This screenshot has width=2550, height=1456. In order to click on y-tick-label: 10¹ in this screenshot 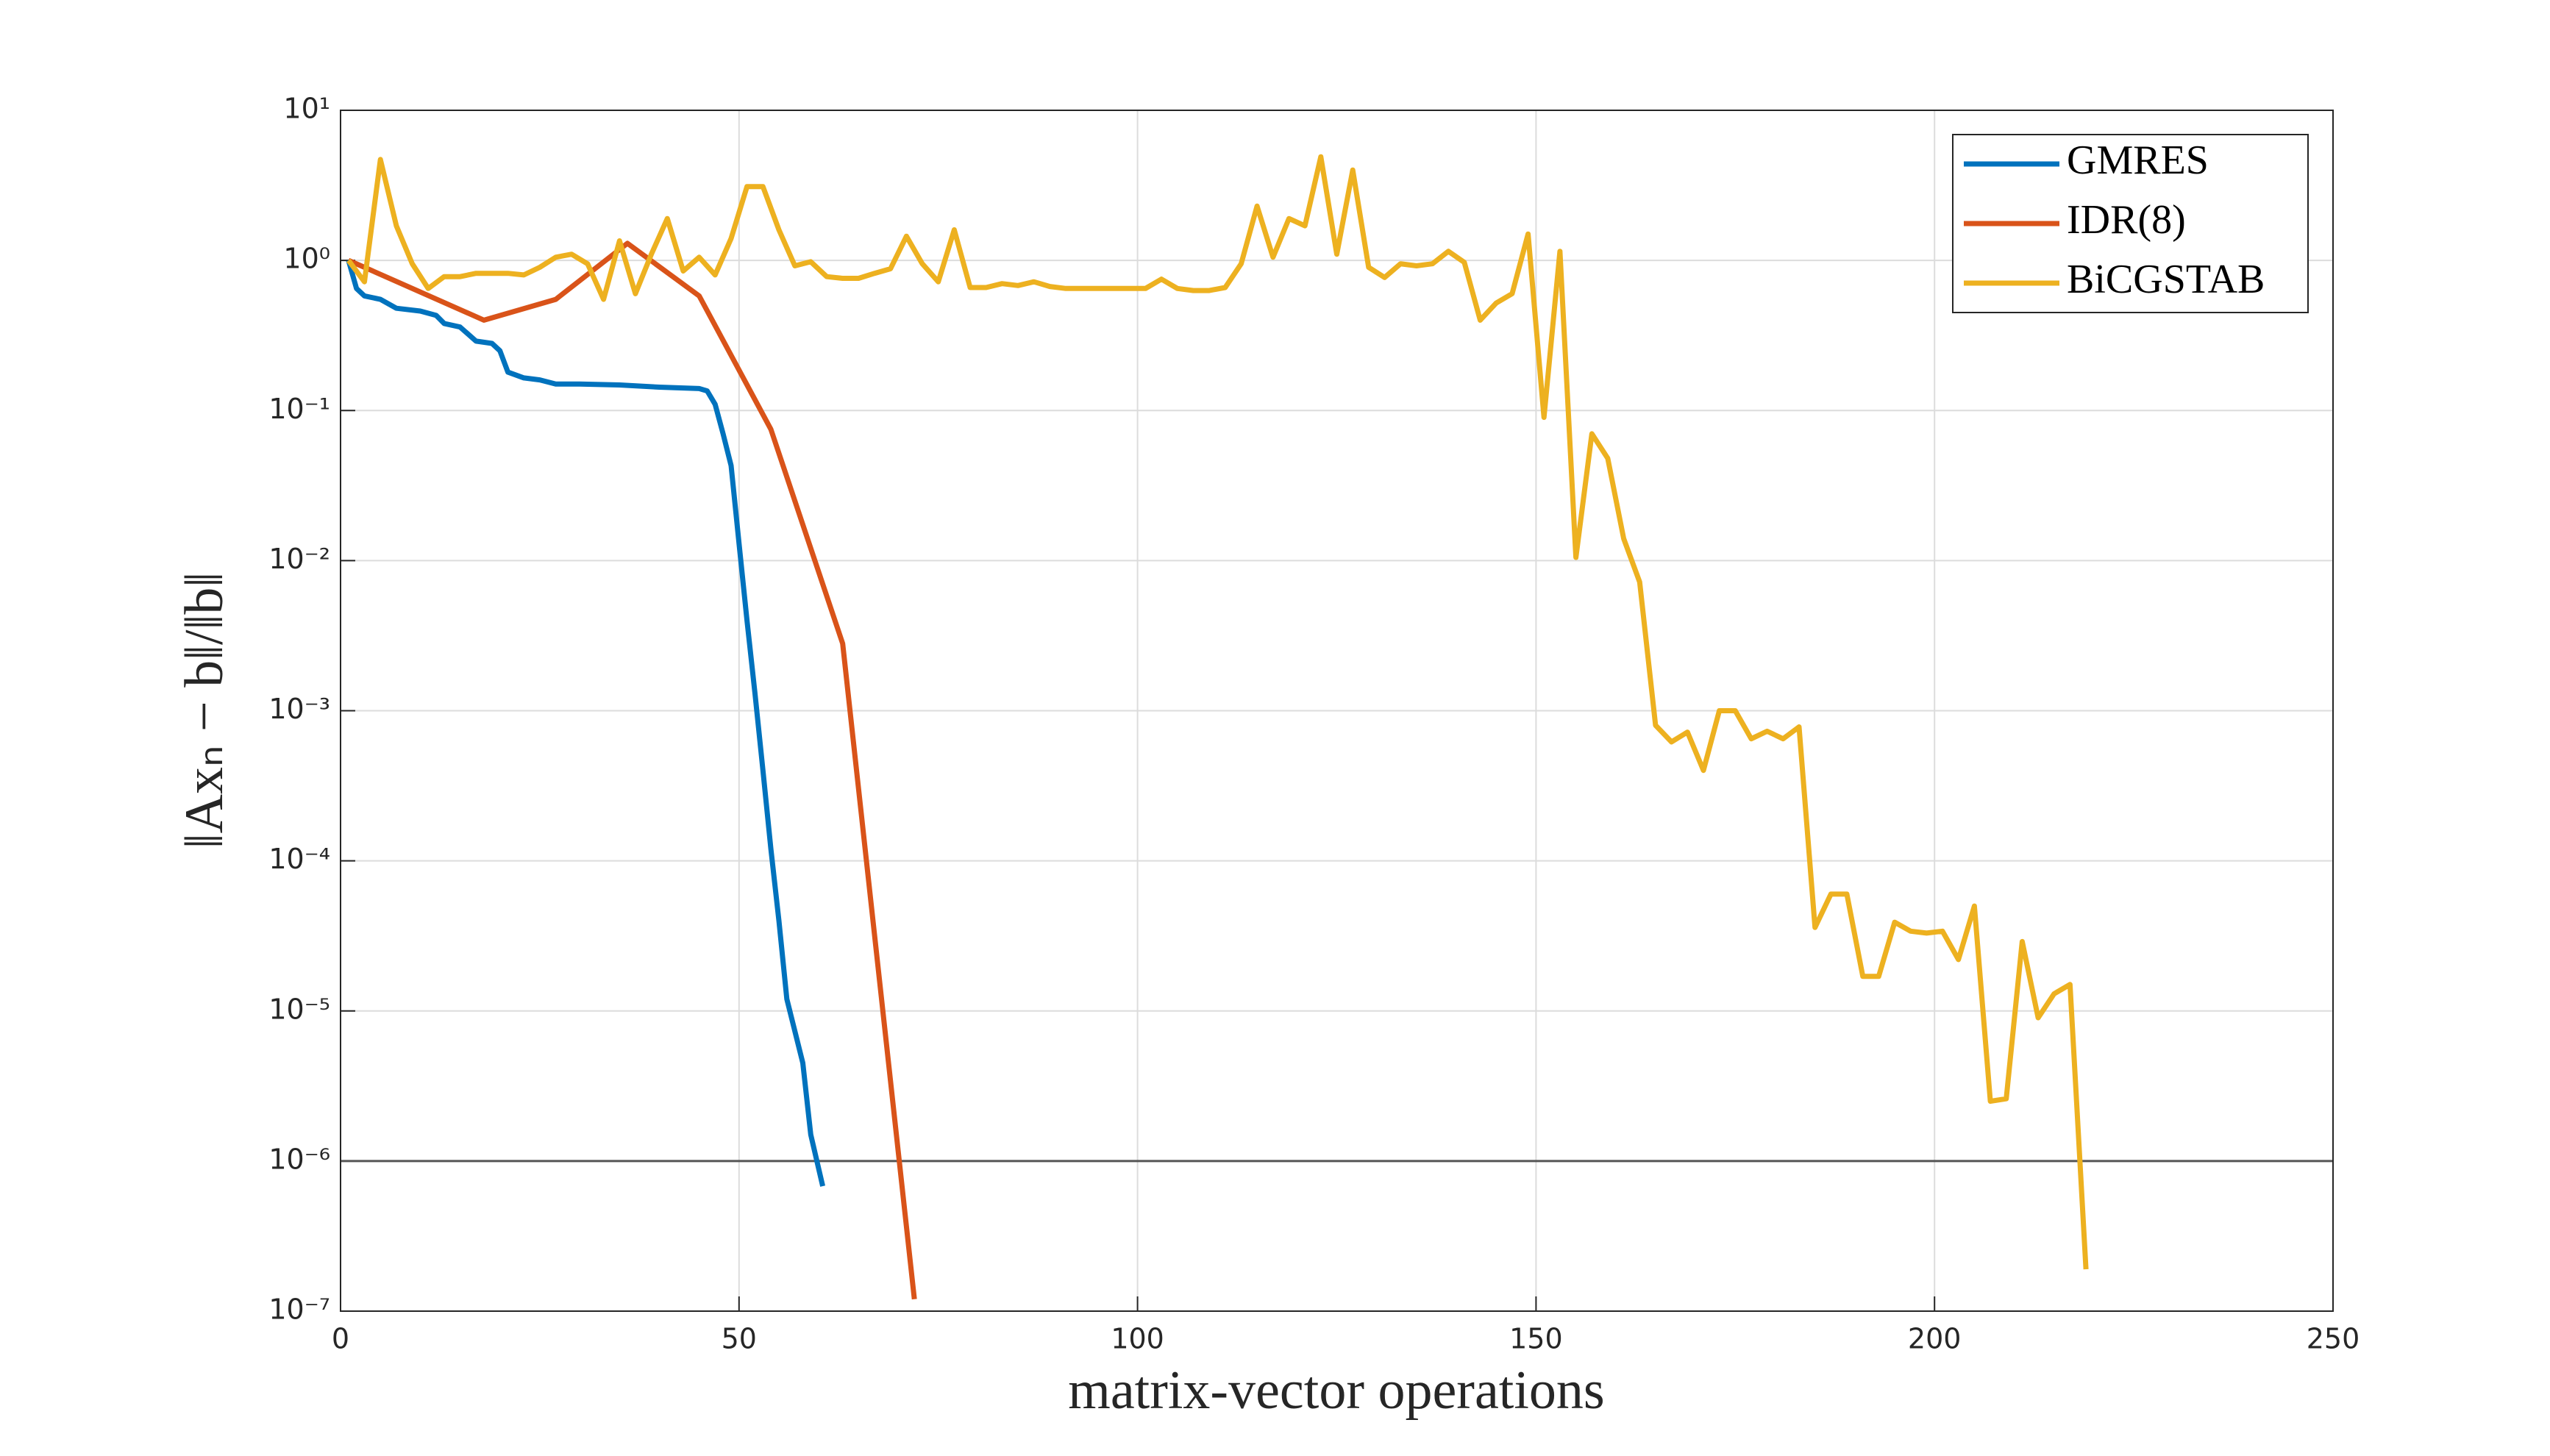, I will do `click(306, 109)`.